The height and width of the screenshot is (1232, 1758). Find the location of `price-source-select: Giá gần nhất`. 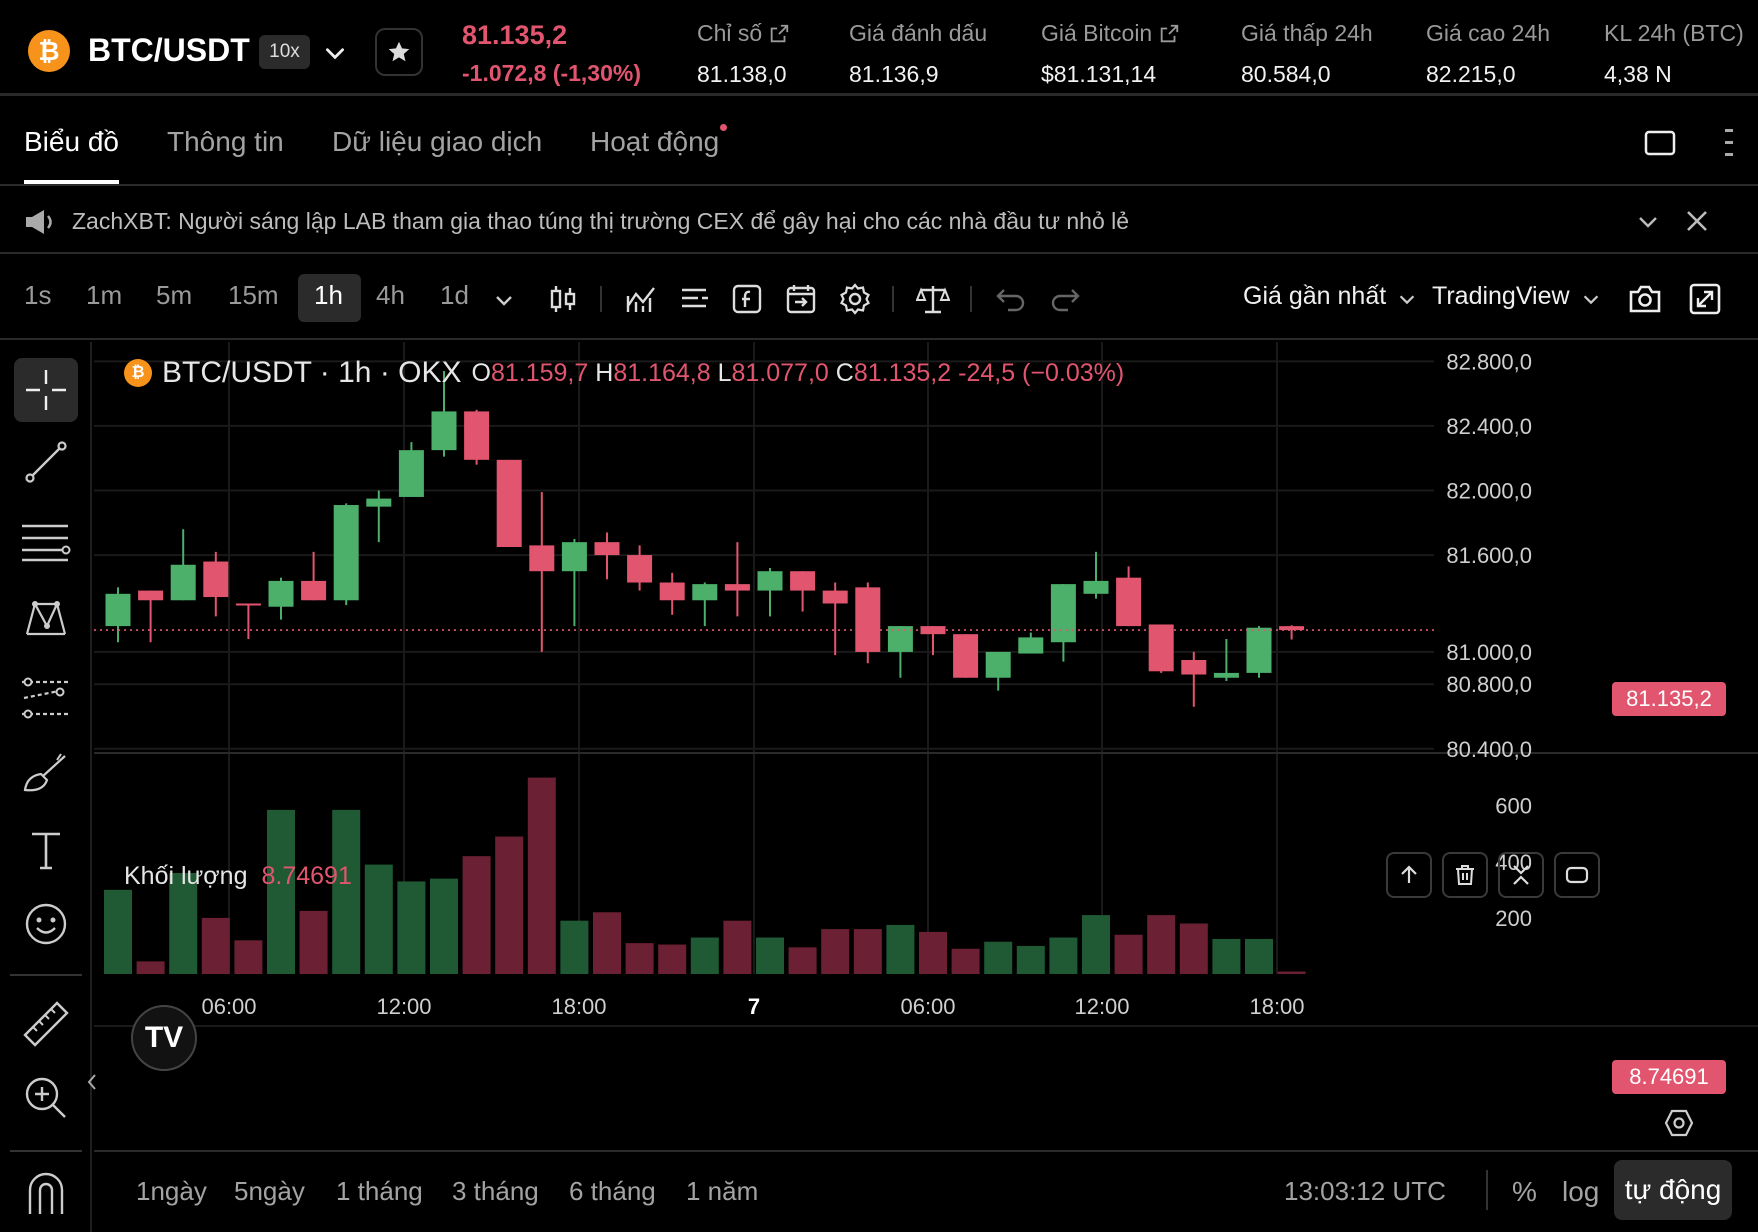

price-source-select: Giá gần nhất is located at coordinates (1315, 296).